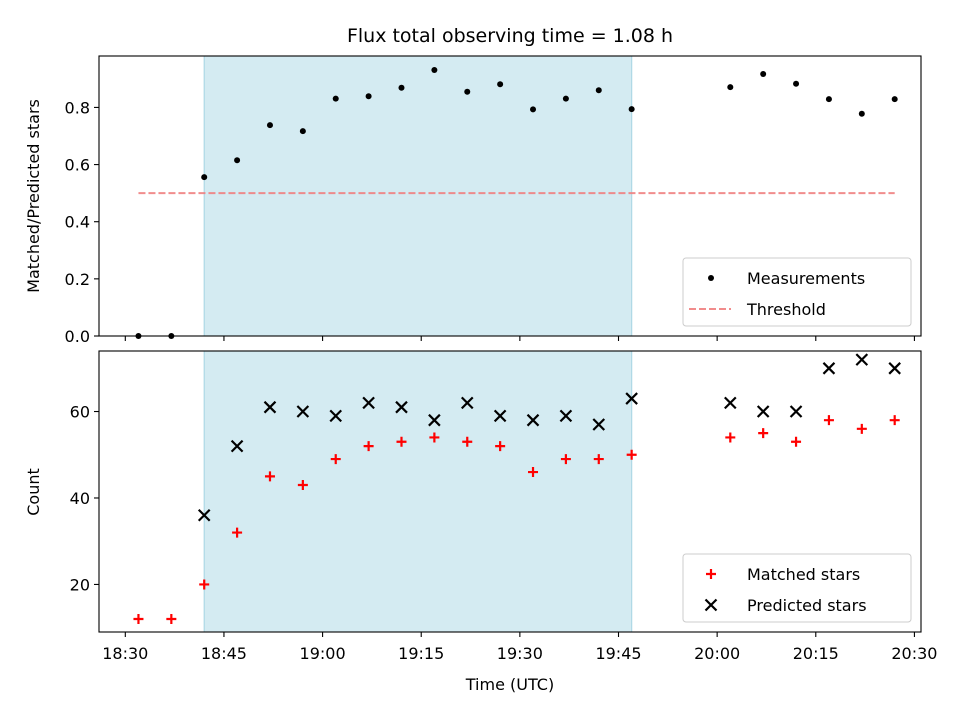 This screenshot has width=960, height=720. Describe the element at coordinates (80, 584) in the screenshot. I see `bottom-y-tick-label: 20` at that location.